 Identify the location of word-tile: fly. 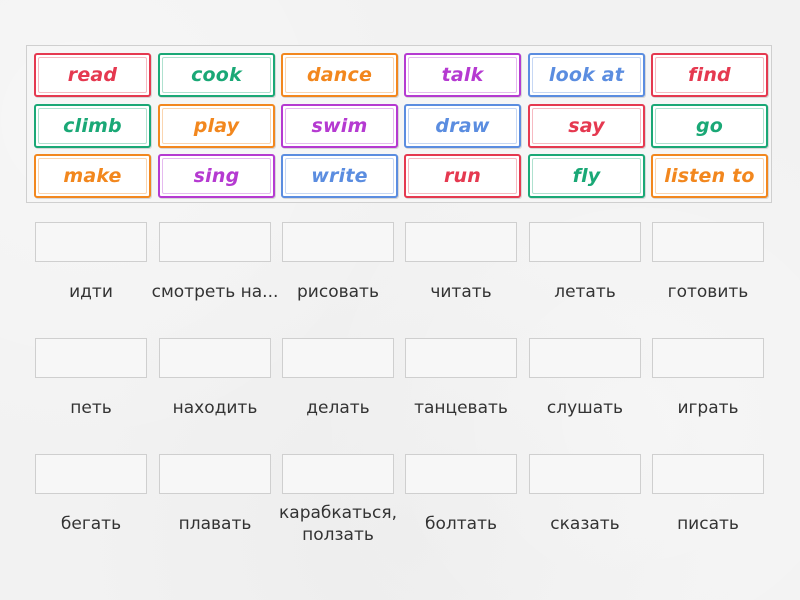
(586, 176).